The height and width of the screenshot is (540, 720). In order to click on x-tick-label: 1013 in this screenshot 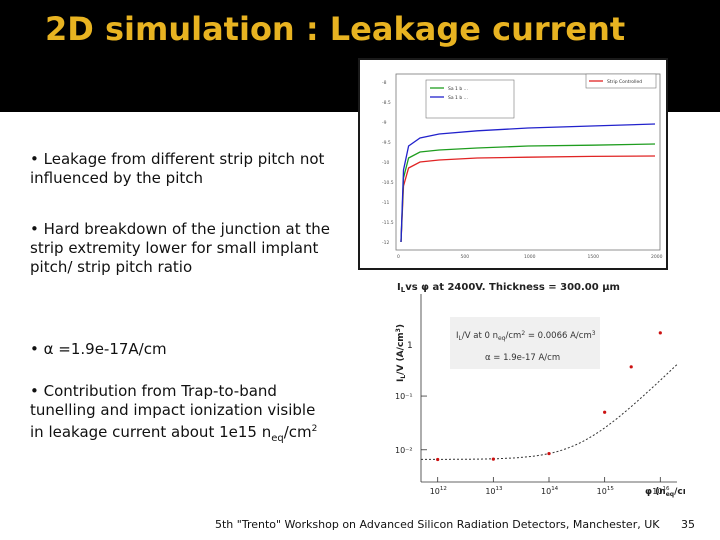, I will do `click(494, 491)`.